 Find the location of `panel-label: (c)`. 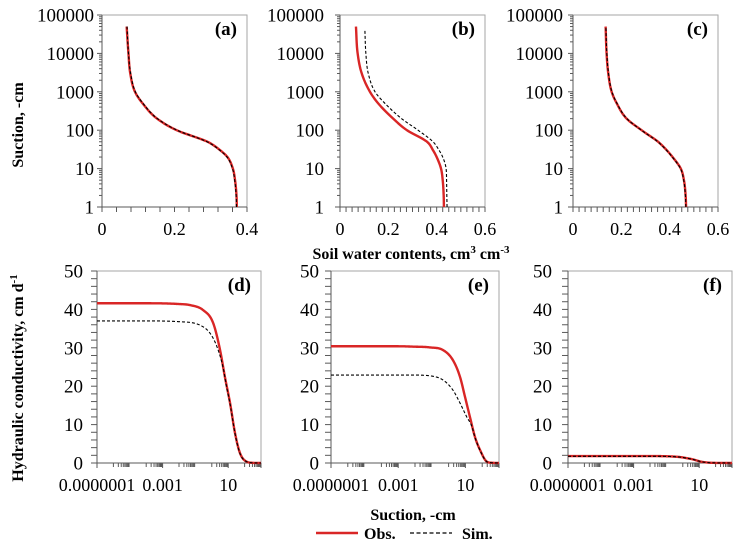

panel-label: (c) is located at coordinates (697, 29).